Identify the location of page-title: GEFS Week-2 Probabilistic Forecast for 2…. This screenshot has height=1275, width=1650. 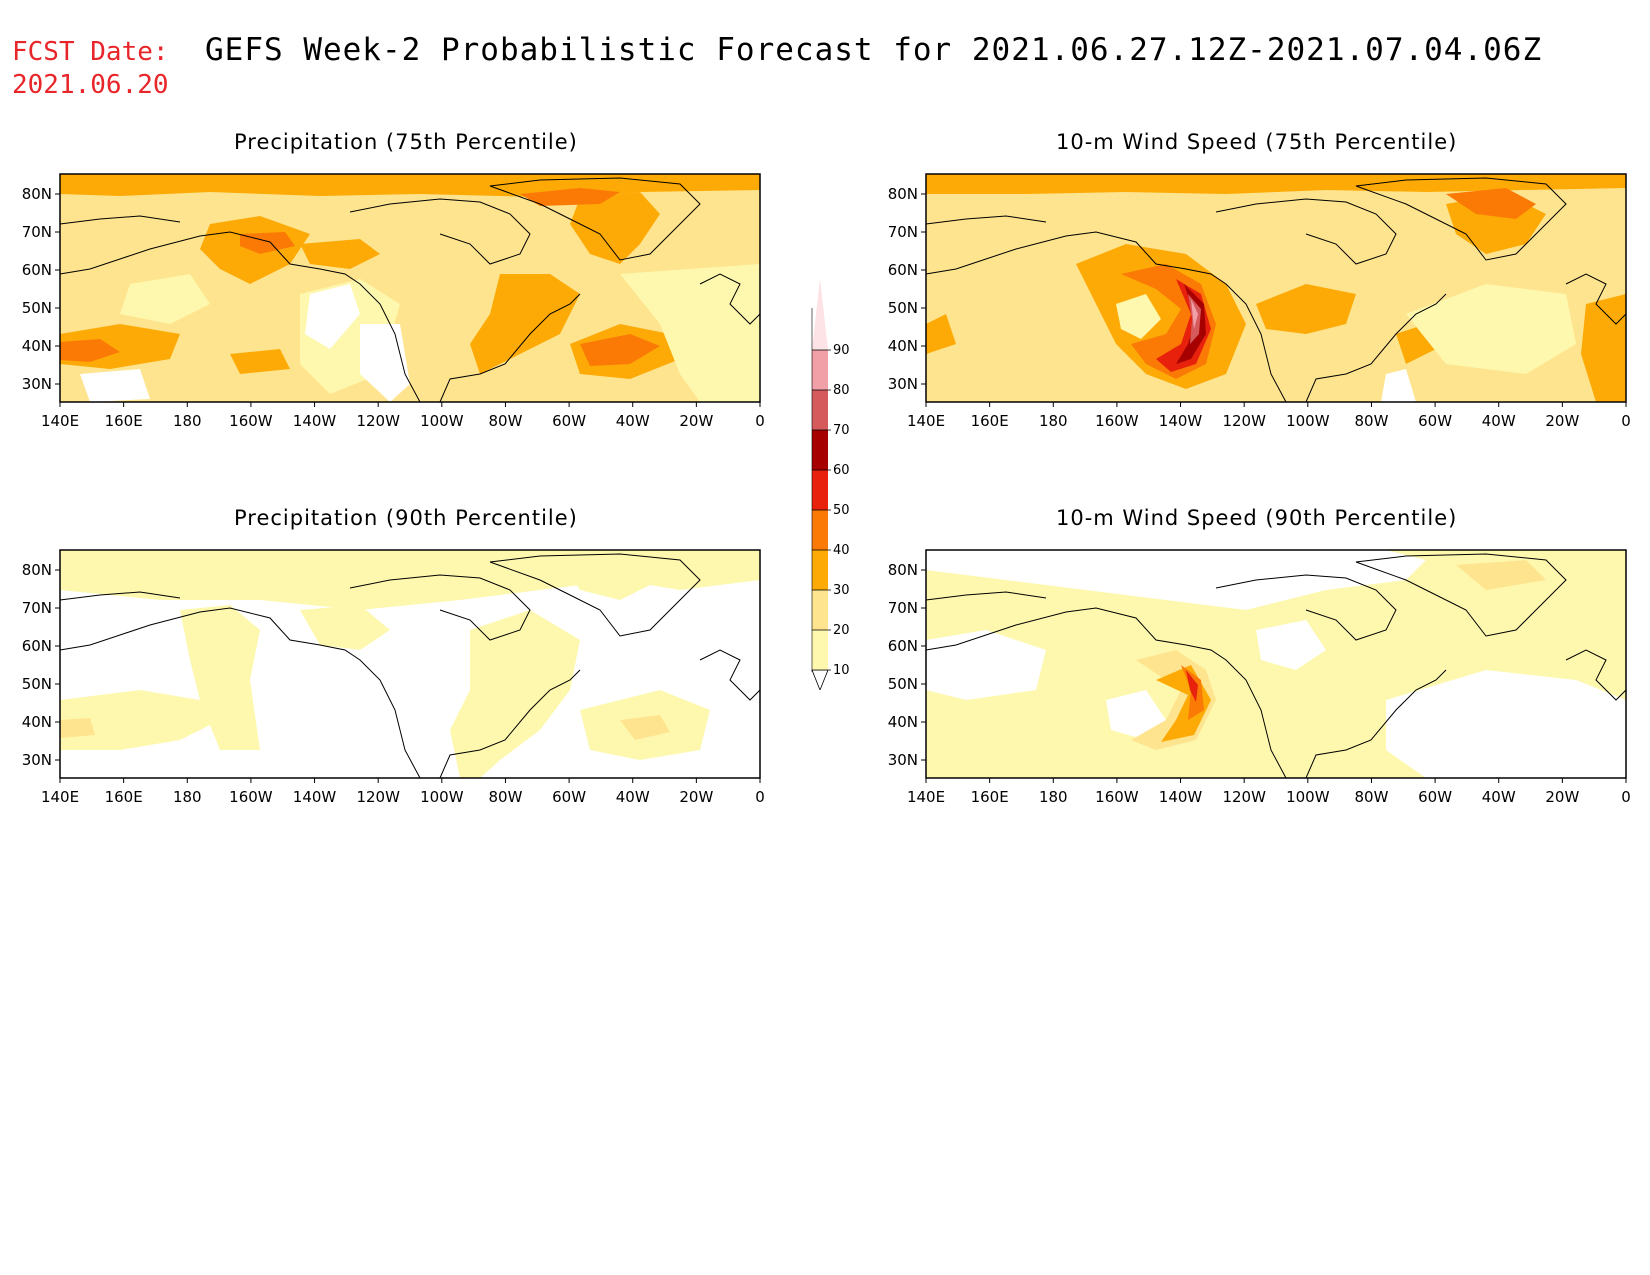
(874, 50).